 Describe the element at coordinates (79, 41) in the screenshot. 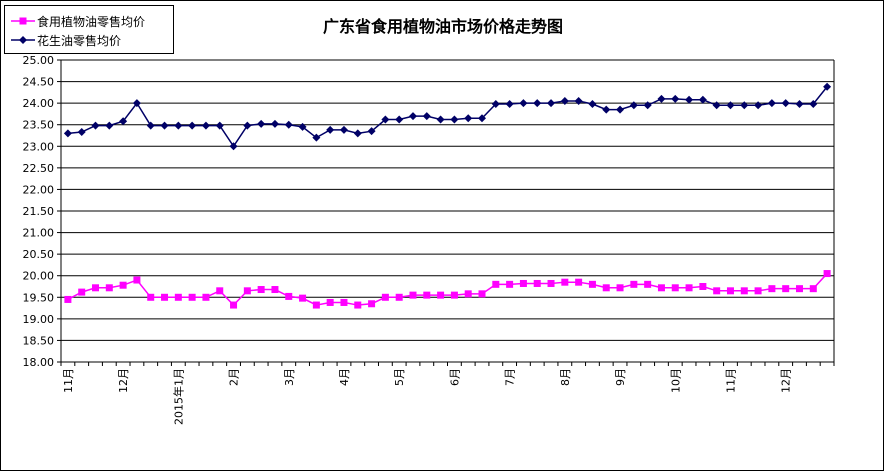

I see `legend-label-peanut-oil: 花生油零售均价` at that location.